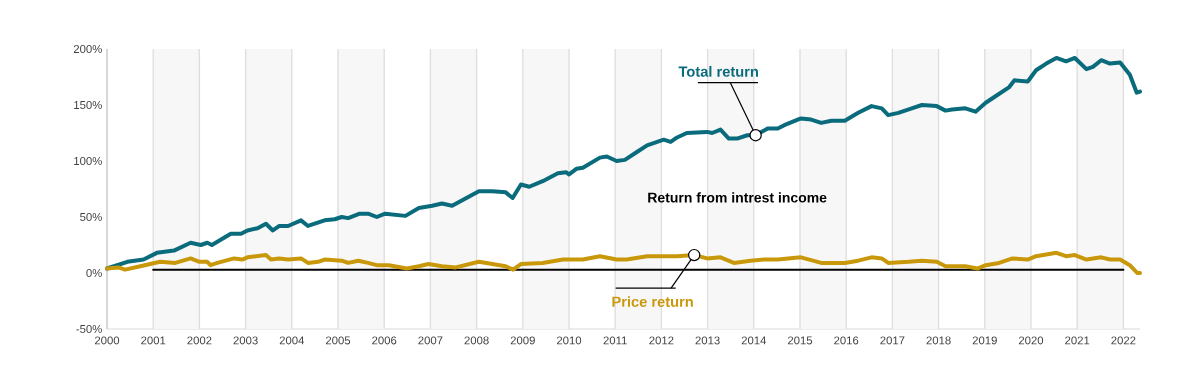 The height and width of the screenshot is (383, 1200). I want to click on y-tick-label: -50%, so click(89, 329).